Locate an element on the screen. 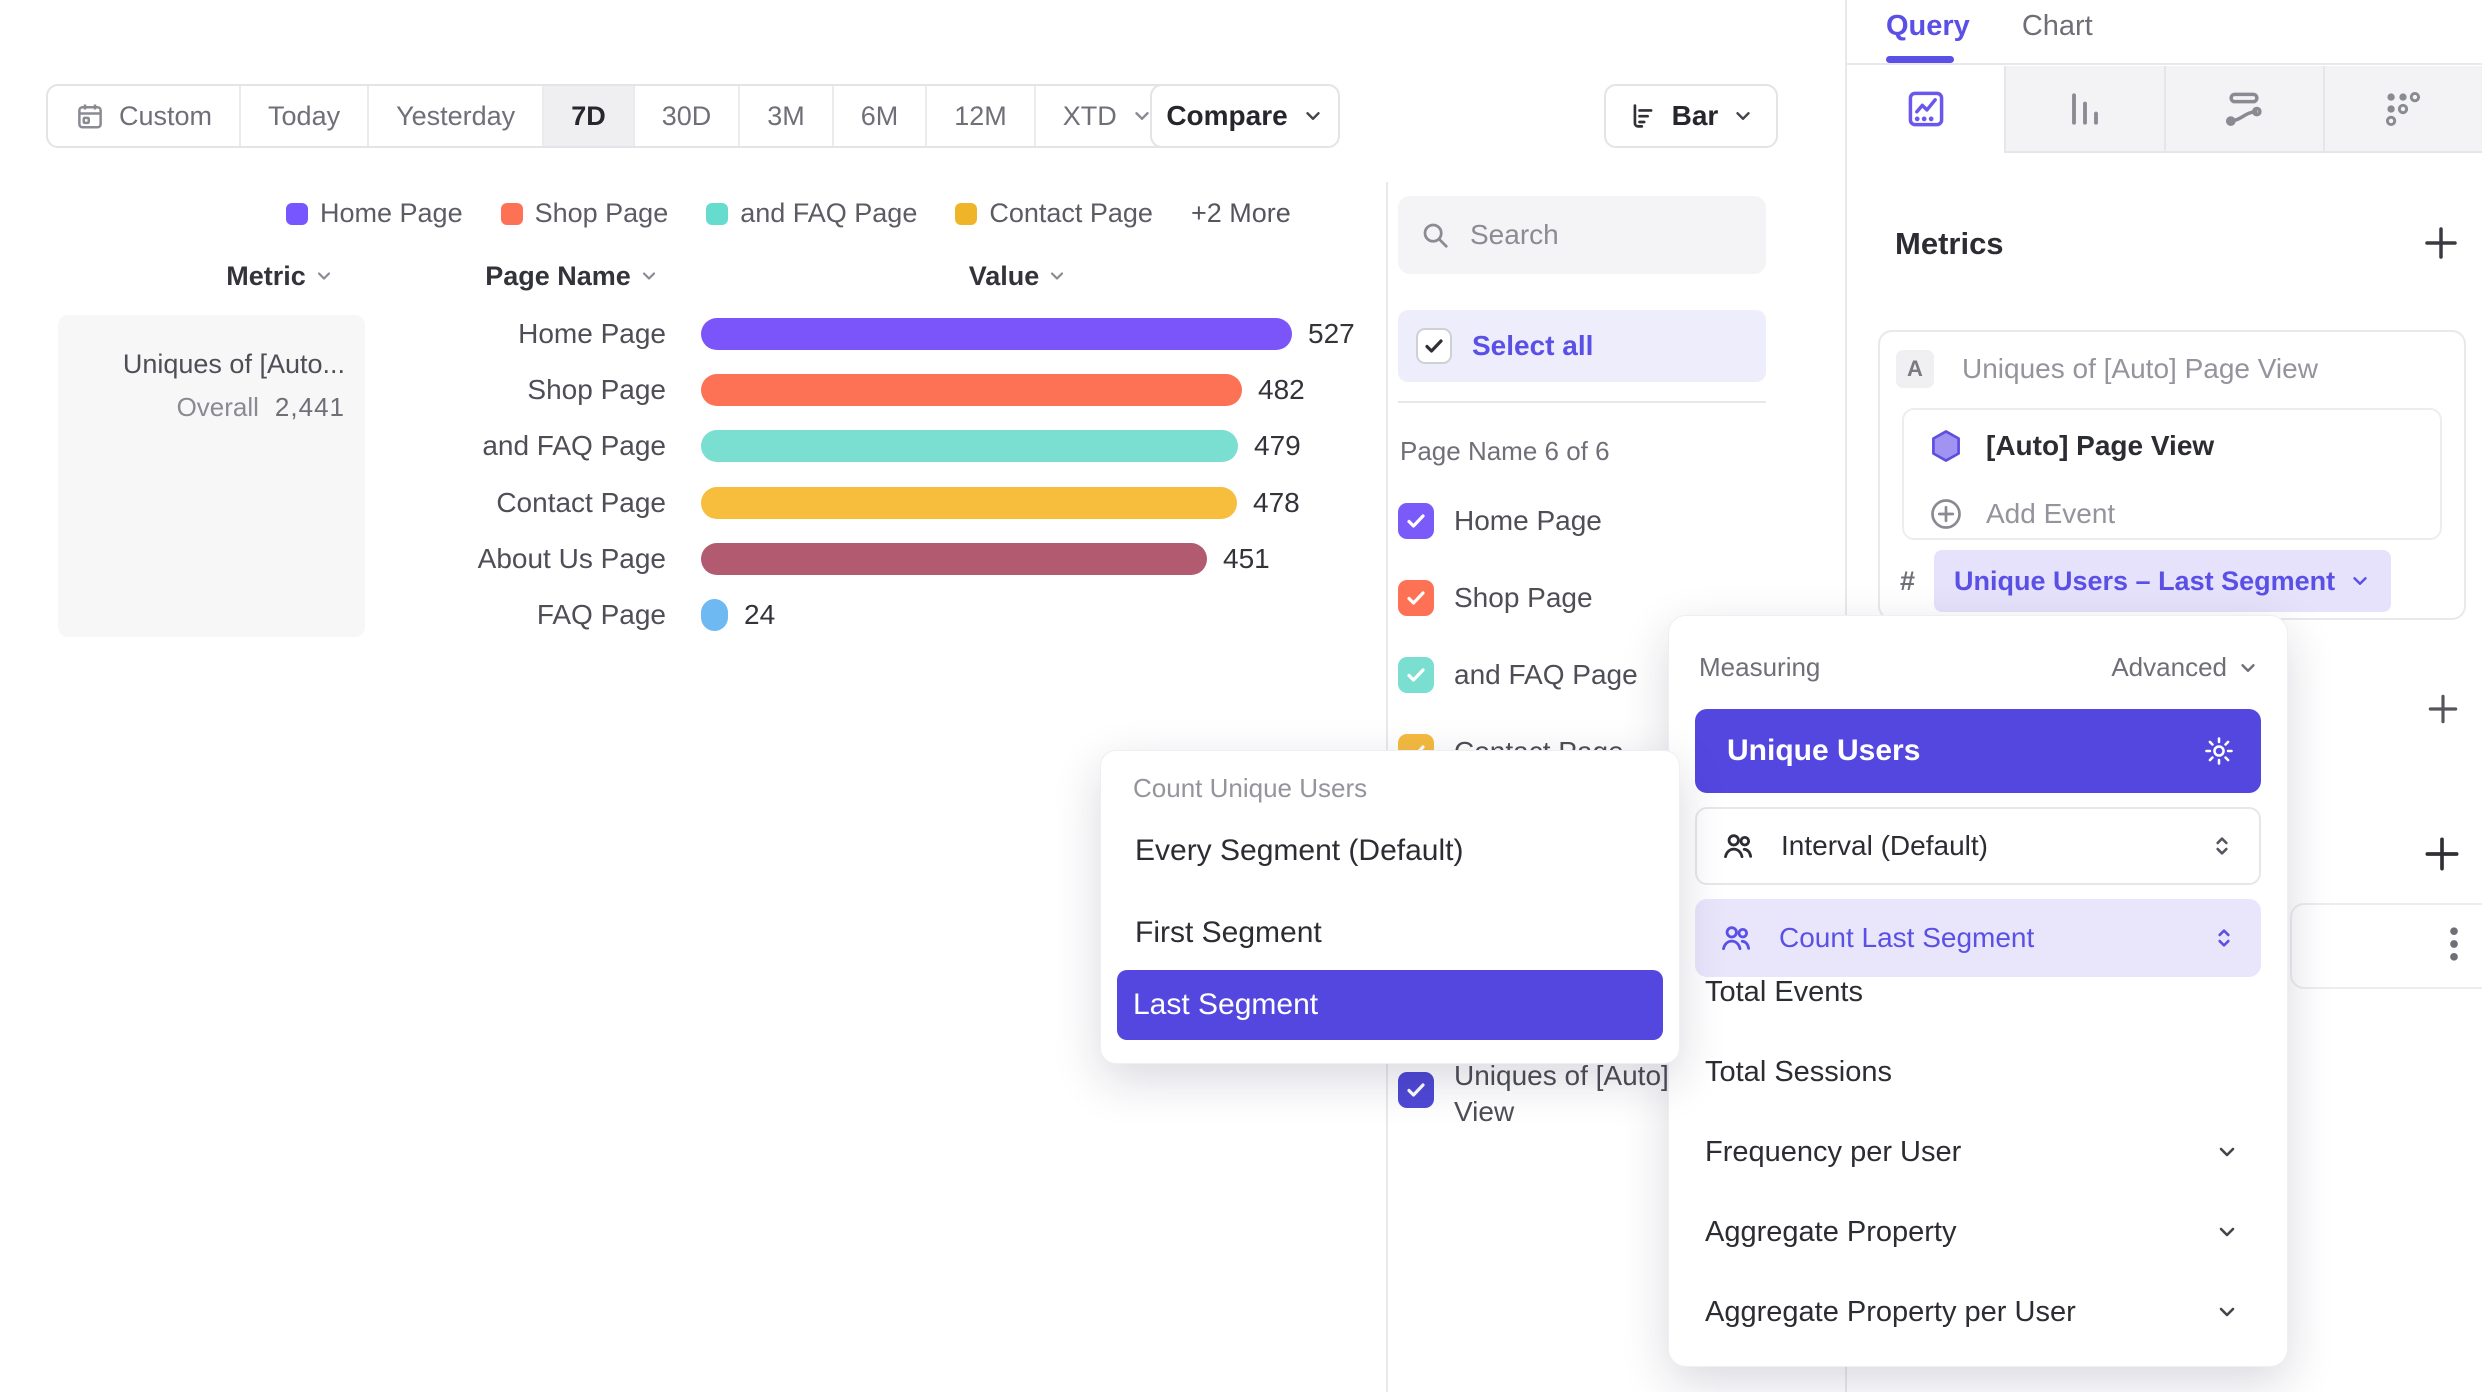  tab-chart: Chart is located at coordinates (2057, 26).